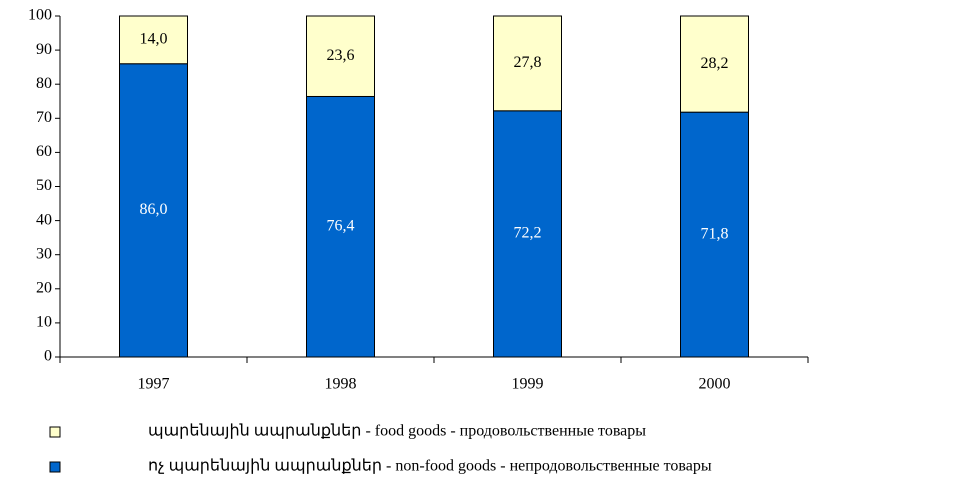 The height and width of the screenshot is (493, 978). What do you see at coordinates (44, 151) in the screenshot?
I see `y-tick-label: 60` at bounding box center [44, 151].